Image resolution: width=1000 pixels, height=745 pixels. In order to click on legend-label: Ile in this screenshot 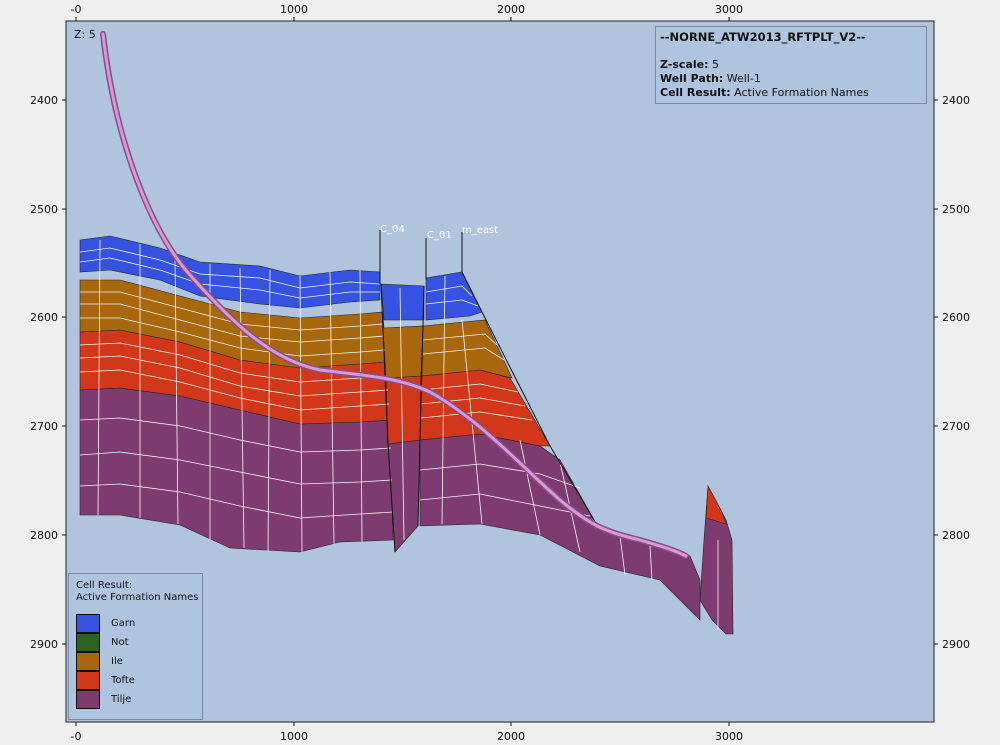, I will do `click(117, 661)`.